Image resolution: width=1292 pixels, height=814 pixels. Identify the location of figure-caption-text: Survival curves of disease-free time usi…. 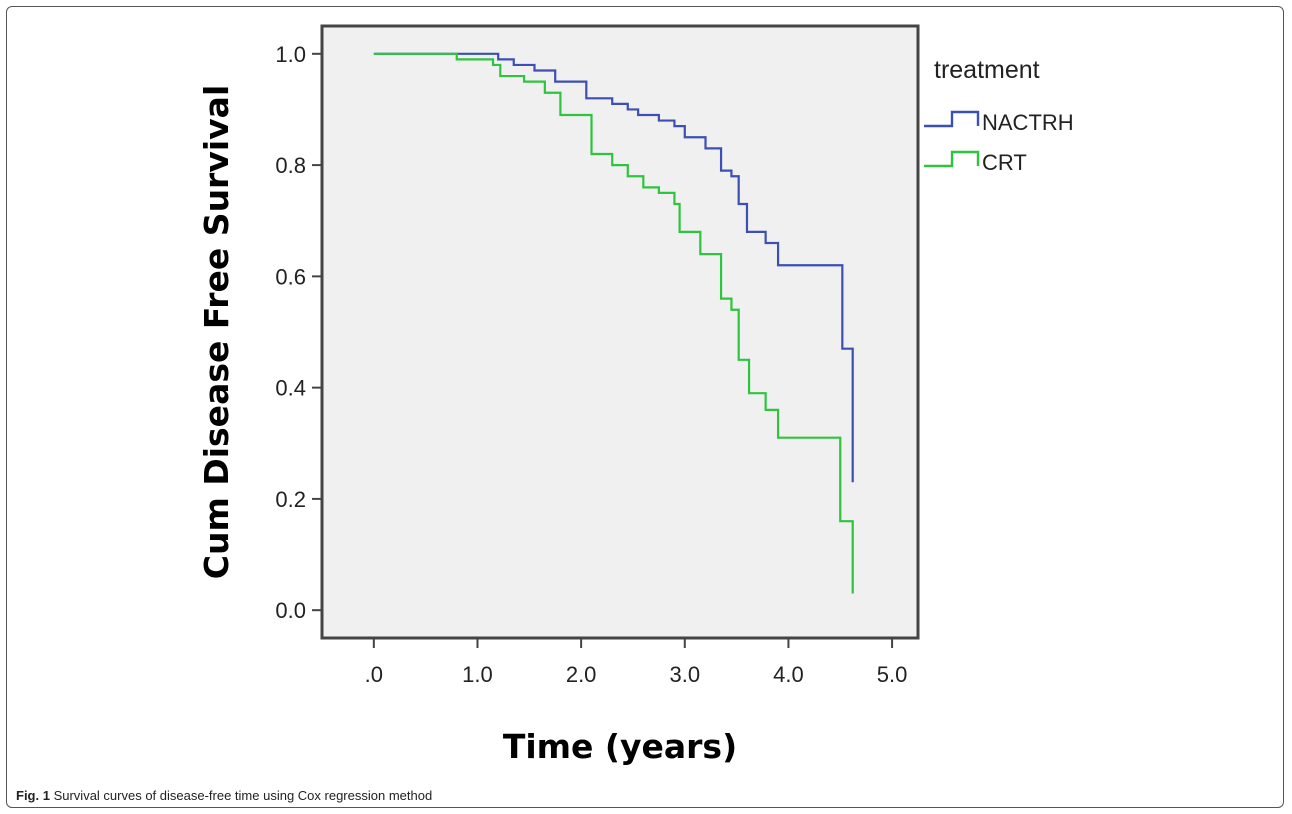
(243, 795).